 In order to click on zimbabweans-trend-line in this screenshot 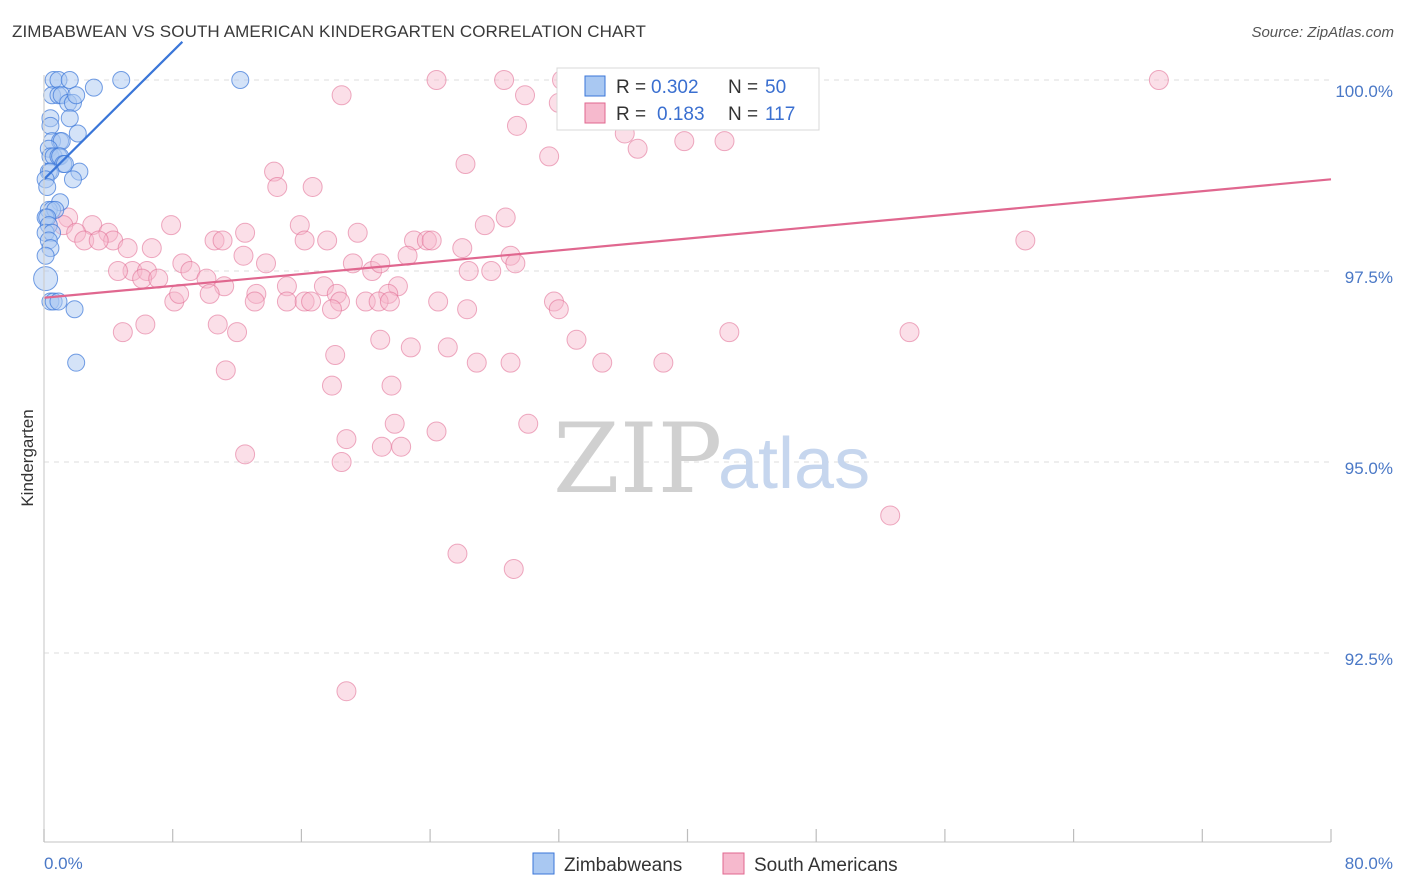, I will do `click(113, 111)`.